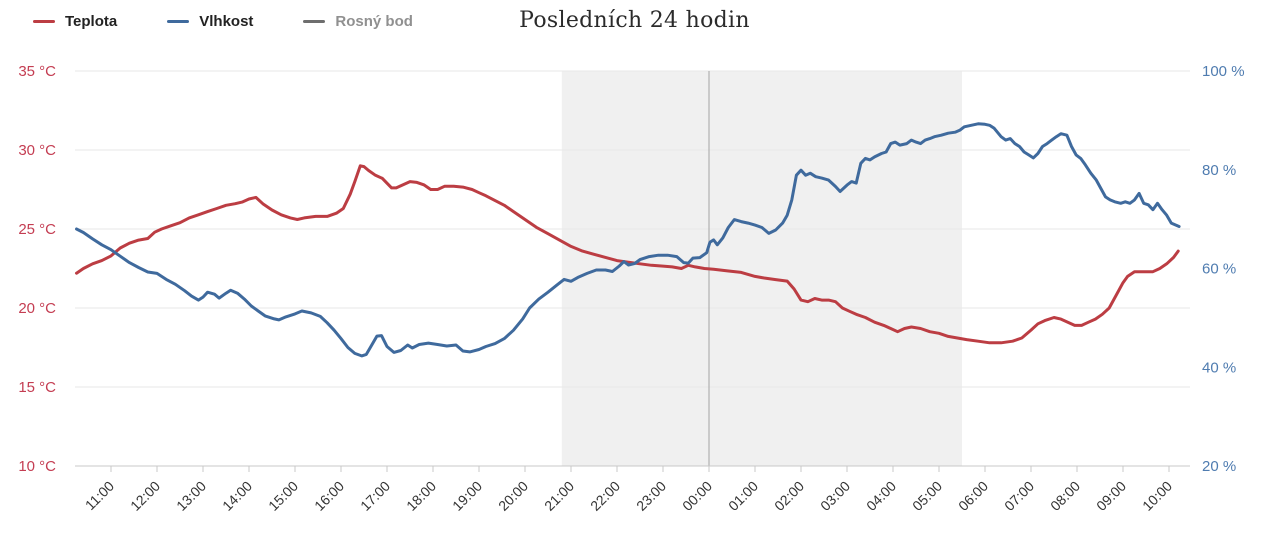  I want to click on legend-item-rosny-bod: Rosný bod, so click(358, 21).